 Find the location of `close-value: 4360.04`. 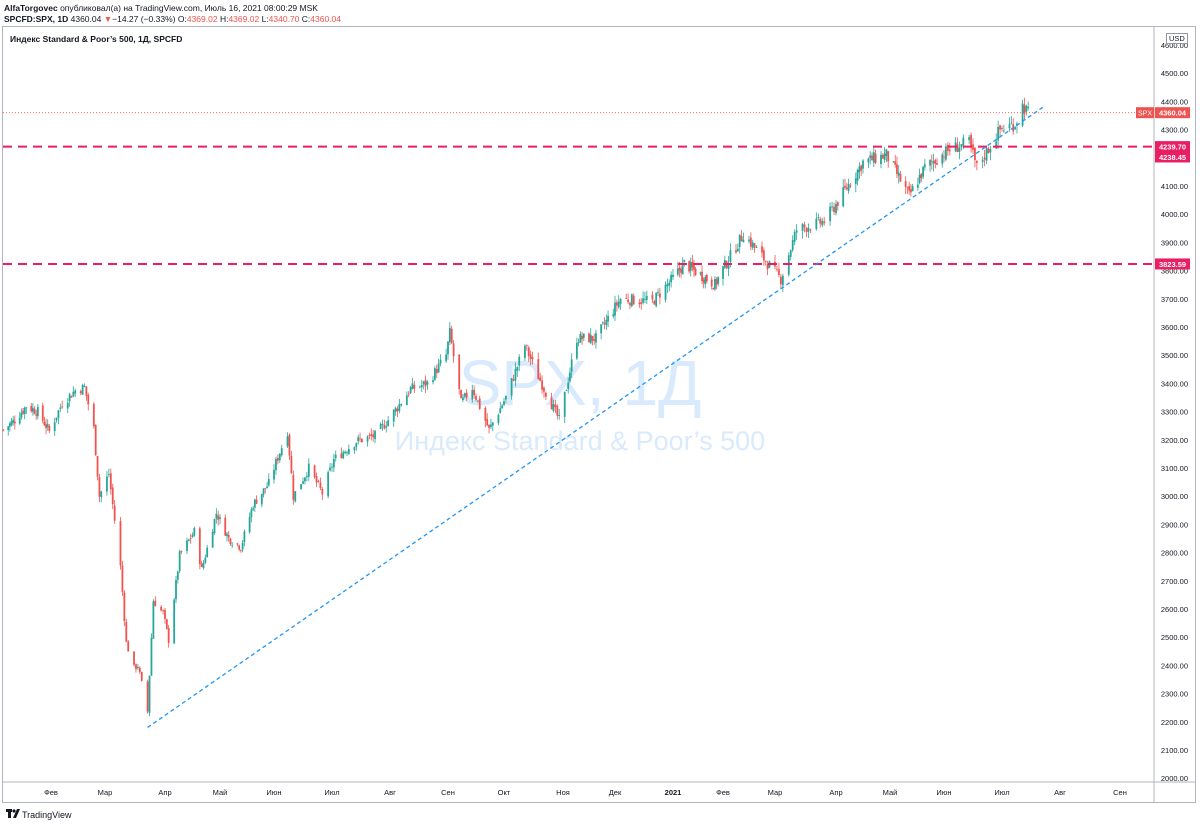

close-value: 4360.04 is located at coordinates (325, 19).